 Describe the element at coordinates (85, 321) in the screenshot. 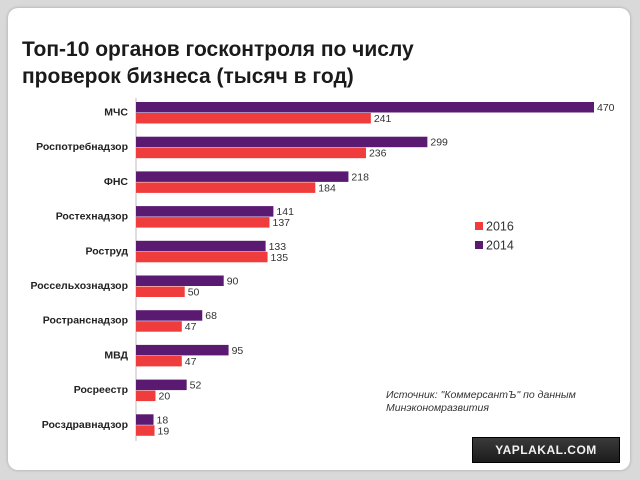

I see `category-label: Ространснадзор` at that location.